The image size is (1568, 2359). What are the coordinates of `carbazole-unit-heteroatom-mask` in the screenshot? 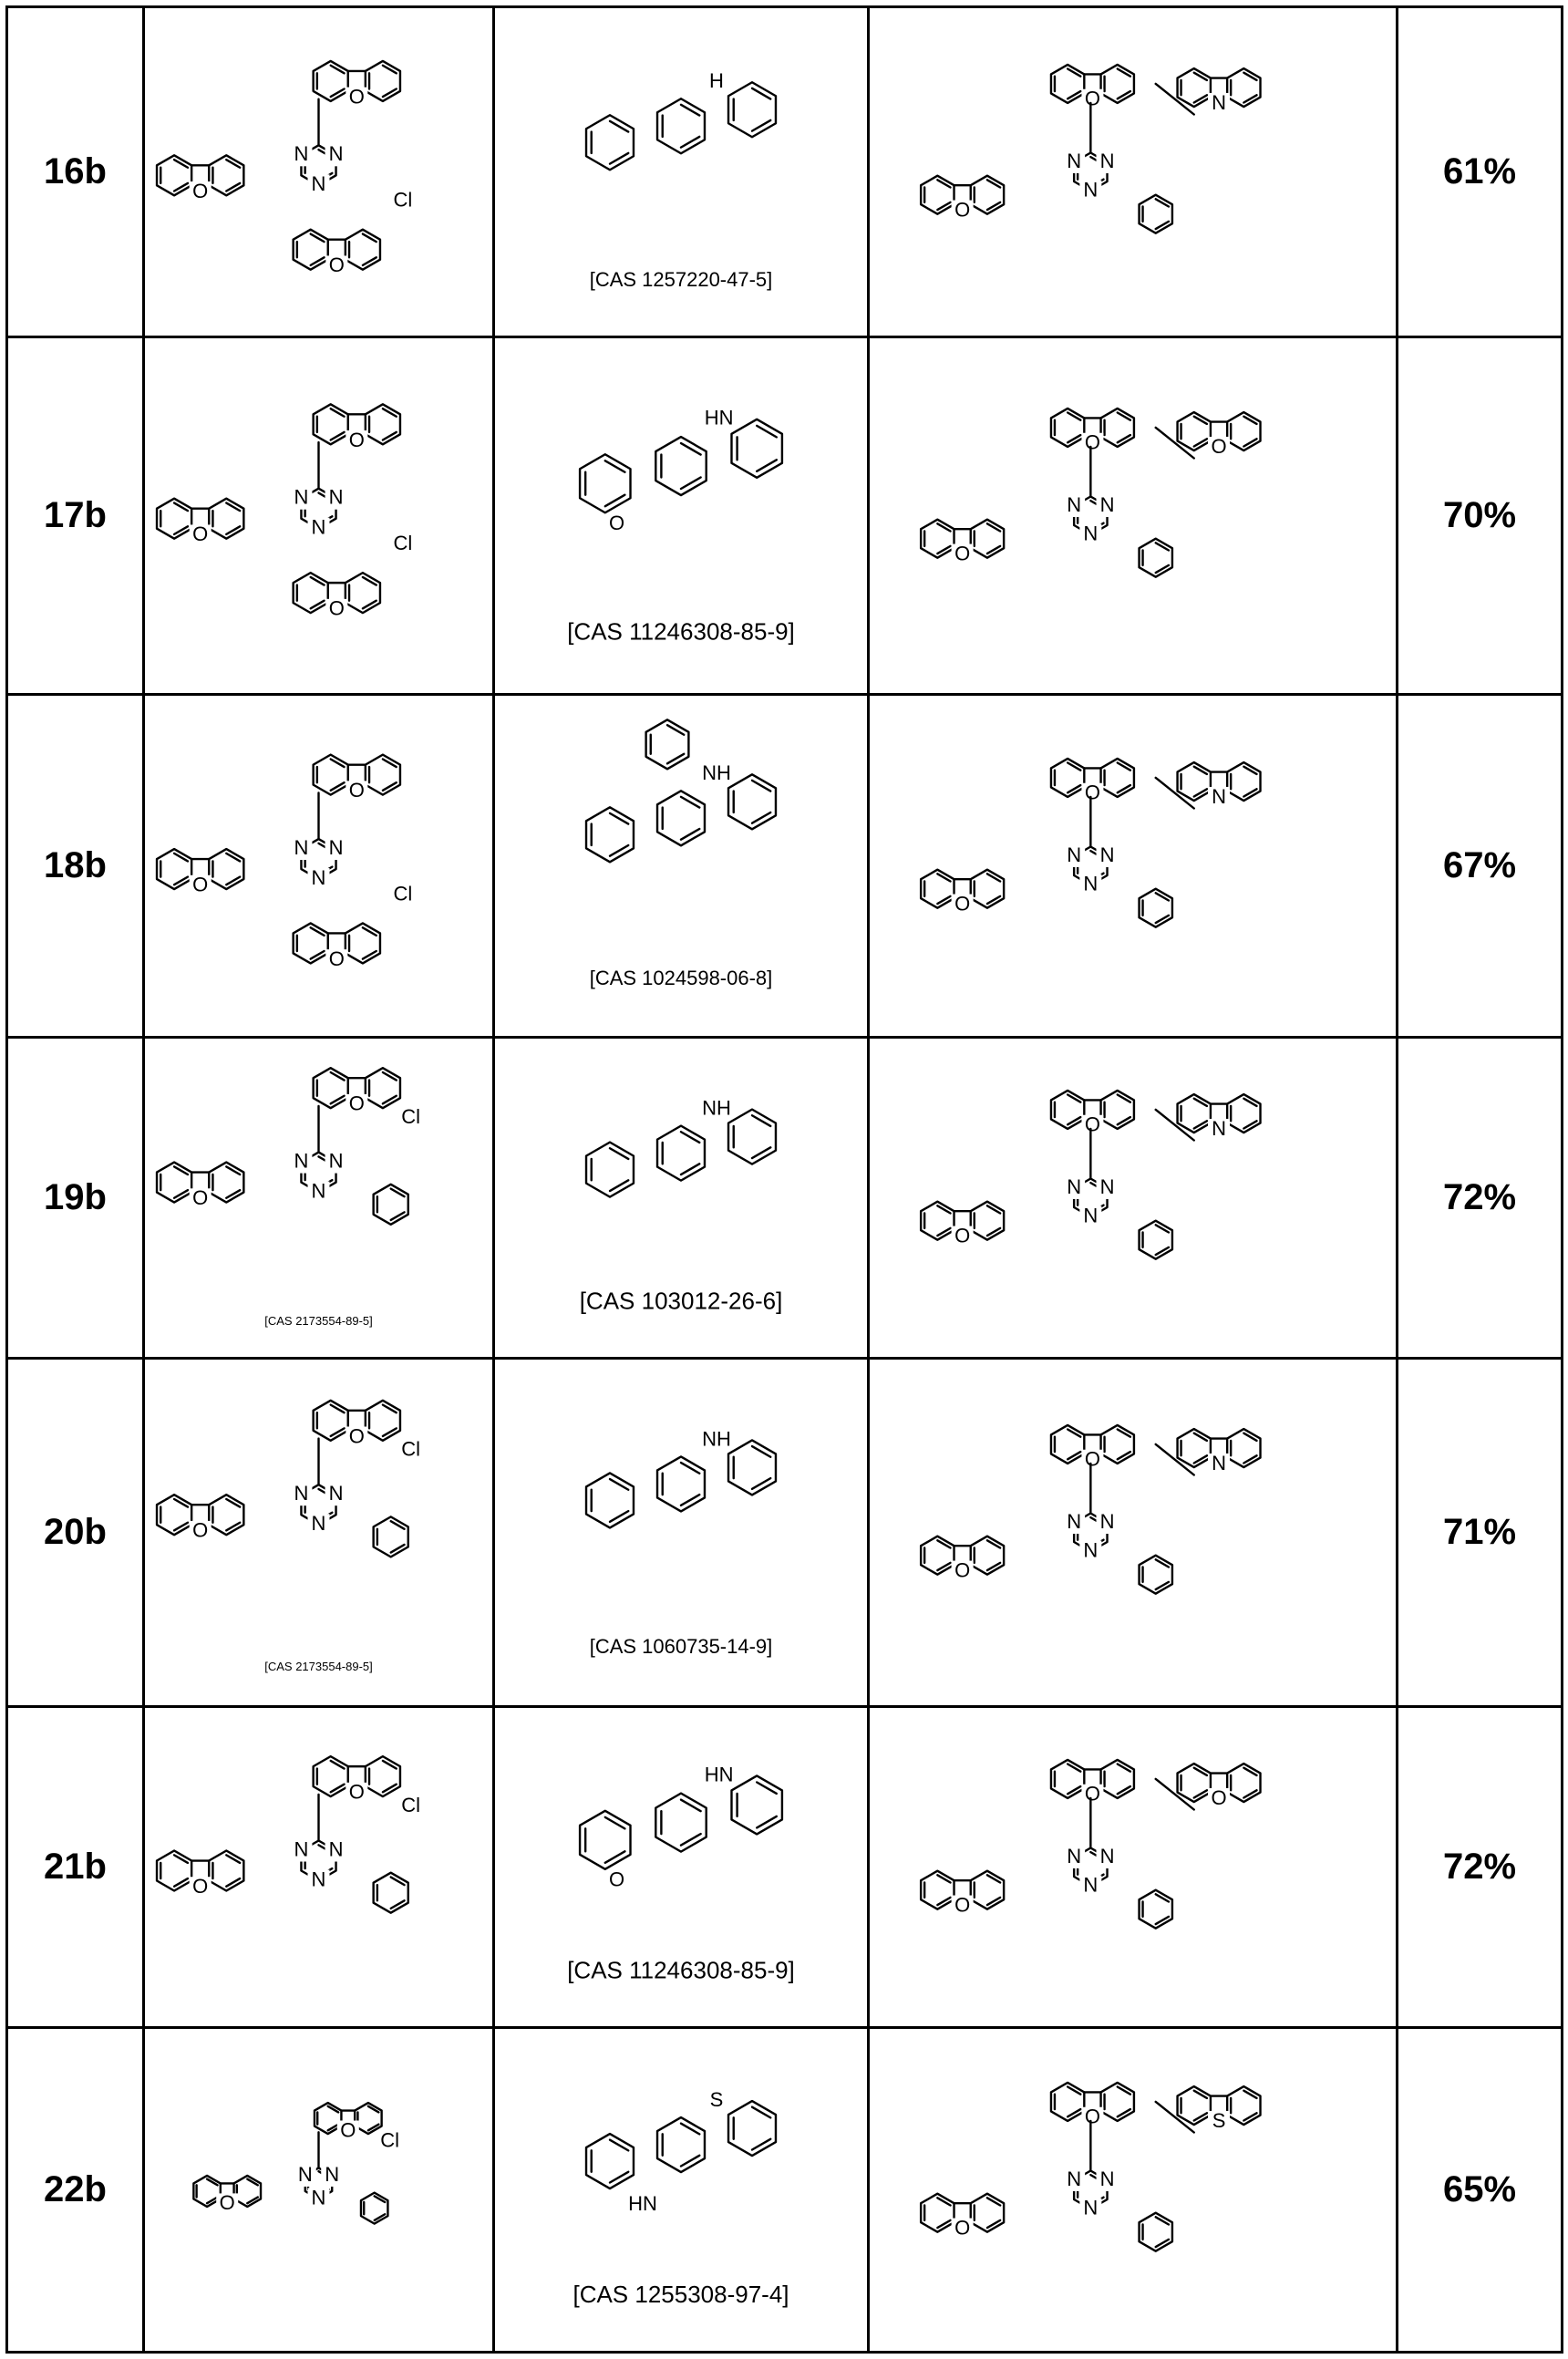 It's located at (1219, 103).